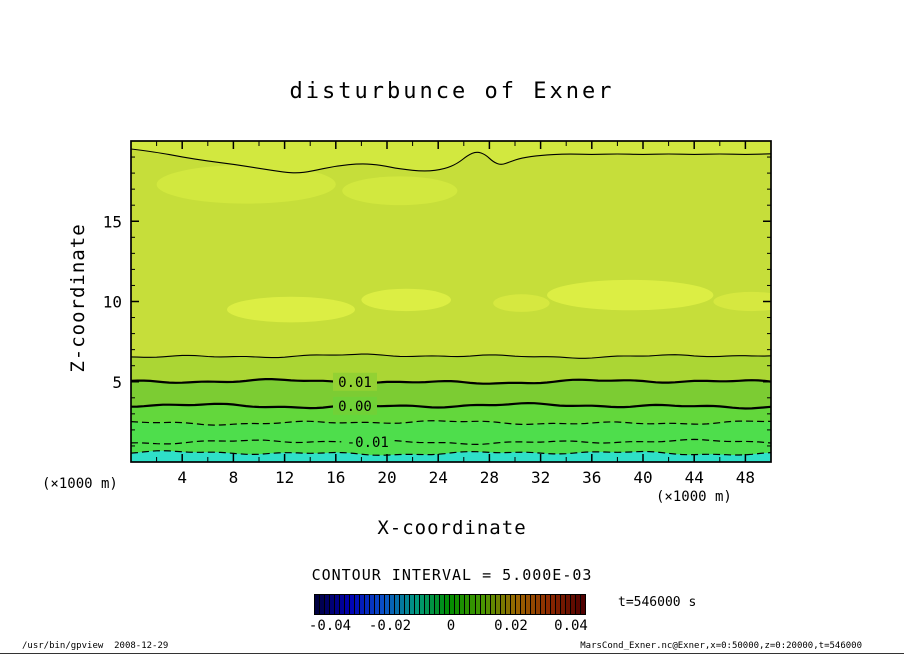 This screenshot has width=904, height=654. Describe the element at coordinates (234, 477) in the screenshot. I see `x-tick-label: 8` at that location.